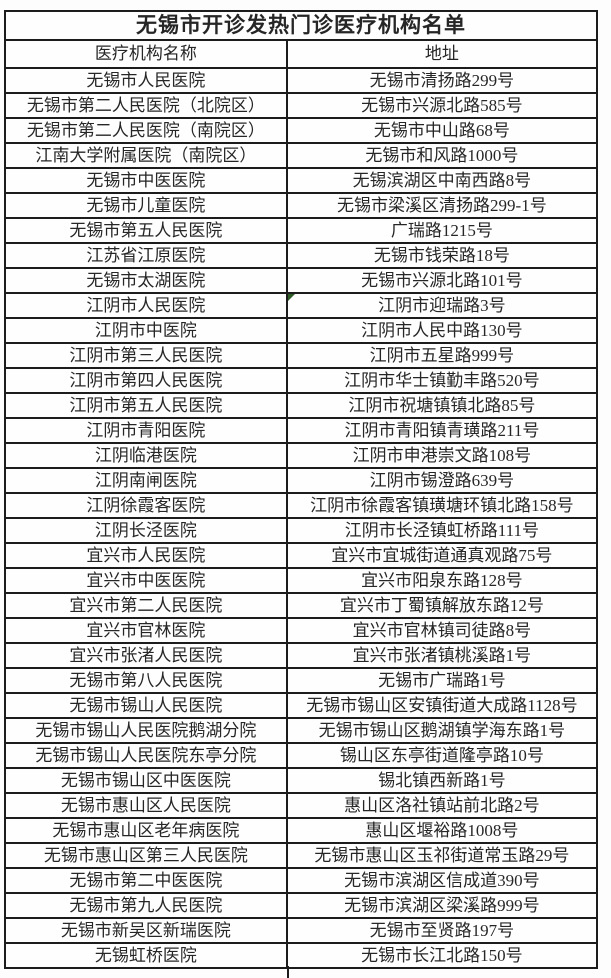 Image resolution: width=611 pixels, height=978 pixels. What do you see at coordinates (442, 330) in the screenshot?
I see `address-cell: 江阴市人民中路130号` at bounding box center [442, 330].